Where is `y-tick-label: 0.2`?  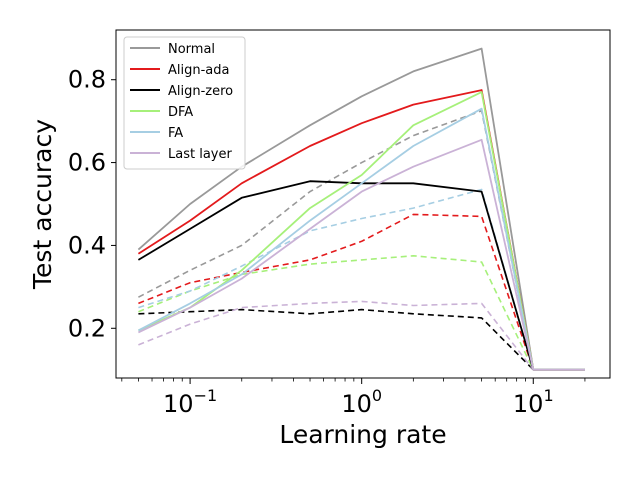 y-tick-label: 0.2 is located at coordinates (87, 328).